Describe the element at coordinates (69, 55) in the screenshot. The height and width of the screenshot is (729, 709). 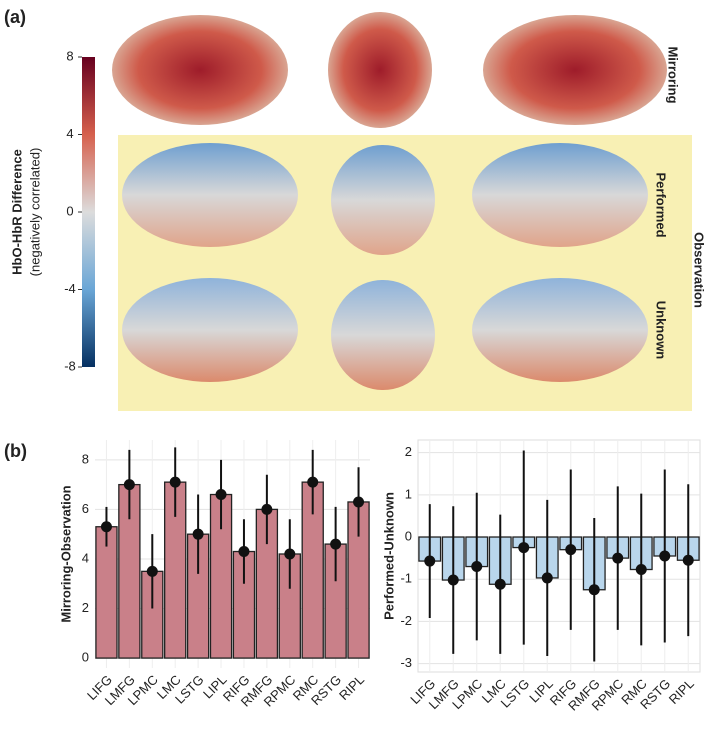
I see `colorbar-tick-label: 8` at that location.